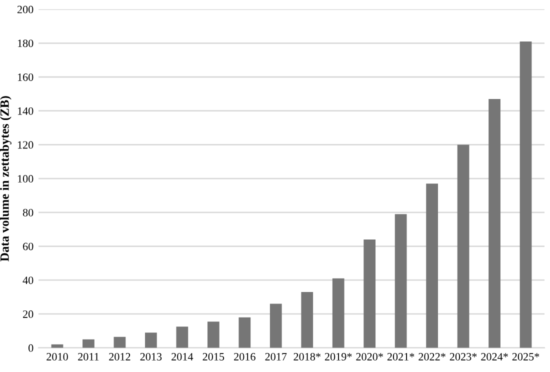  I want to click on x-tick-label: 2015, so click(213, 356).